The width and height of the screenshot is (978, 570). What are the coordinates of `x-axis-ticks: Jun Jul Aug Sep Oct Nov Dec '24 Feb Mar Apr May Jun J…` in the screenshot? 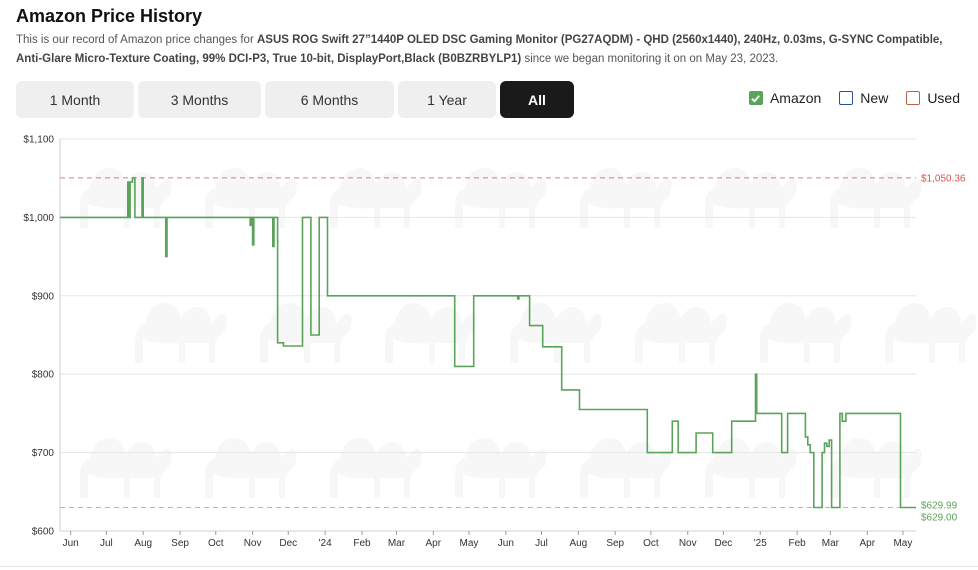 It's located at (487, 540).